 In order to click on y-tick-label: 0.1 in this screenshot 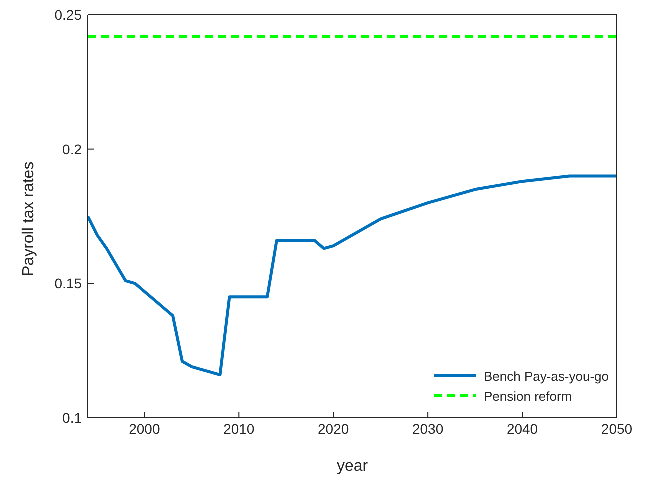, I will do `click(72, 418)`.